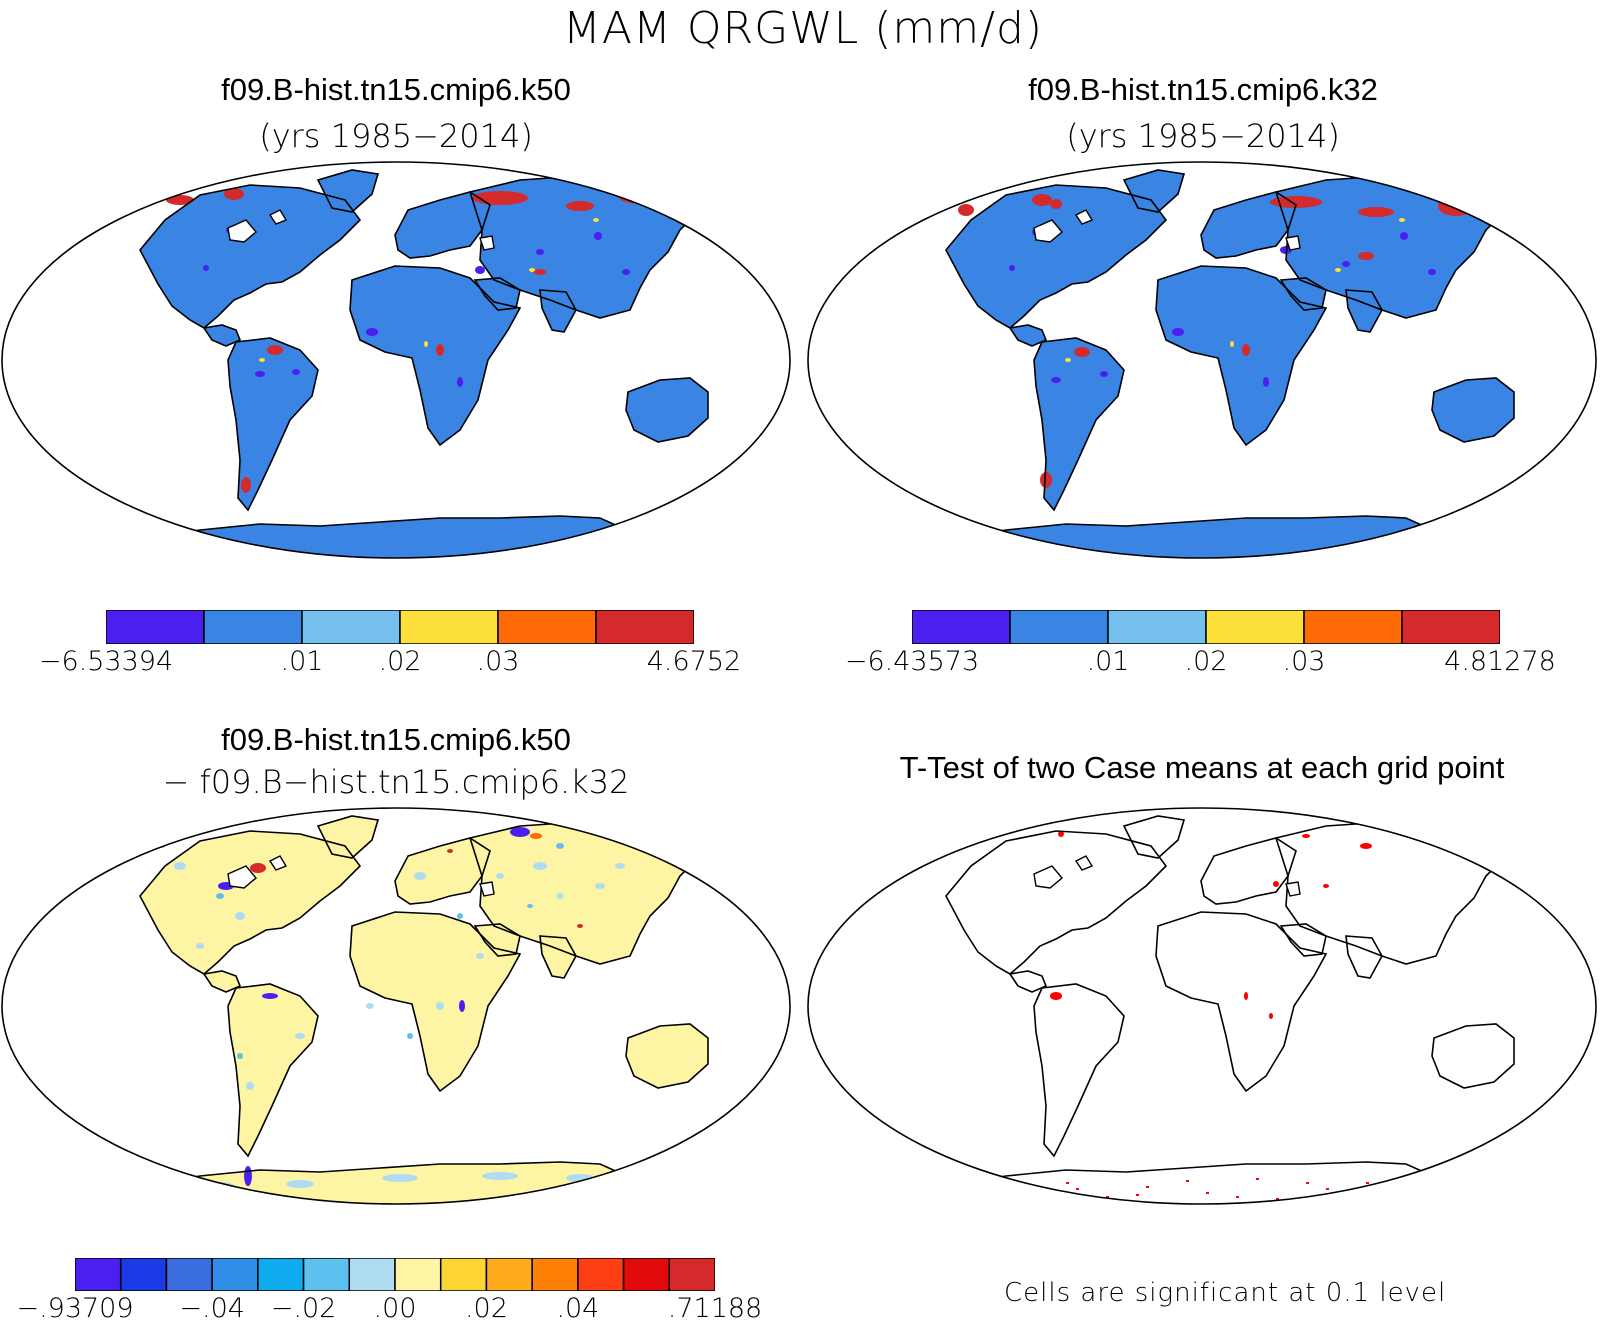 This screenshot has height=1327, width=1606. Describe the element at coordinates (1202, 360) in the screenshot. I see `panel2-map` at that location.